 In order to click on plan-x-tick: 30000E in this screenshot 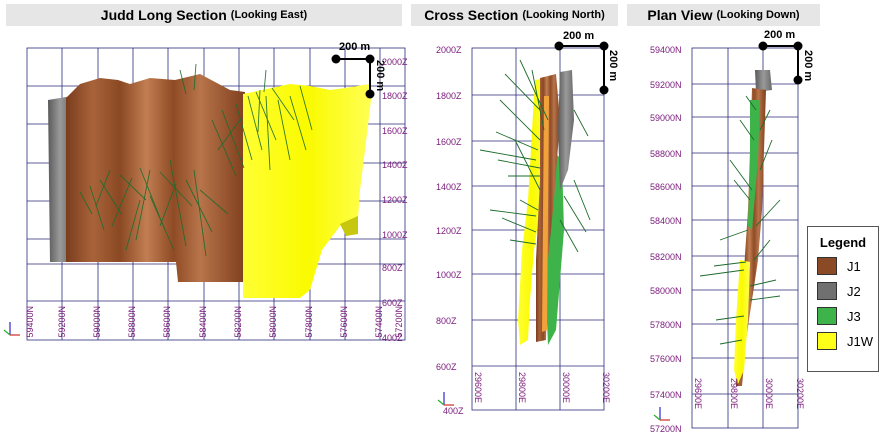, I will do `click(769, 393)`.